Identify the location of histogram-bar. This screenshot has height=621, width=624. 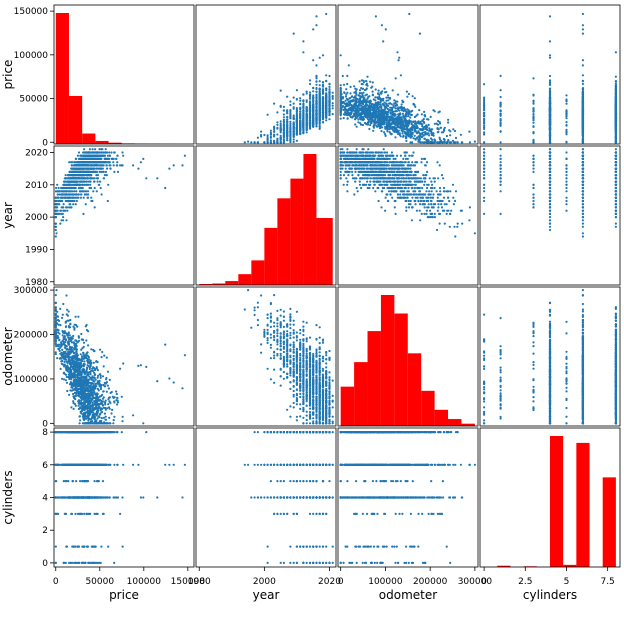
(62, 78).